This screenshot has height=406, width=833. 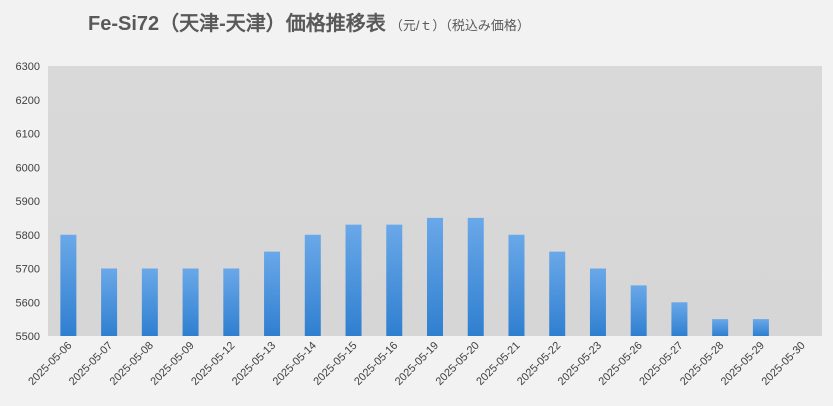 What do you see at coordinates (28, 270) in the screenshot?
I see `y-tick-label: 5700` at bounding box center [28, 270].